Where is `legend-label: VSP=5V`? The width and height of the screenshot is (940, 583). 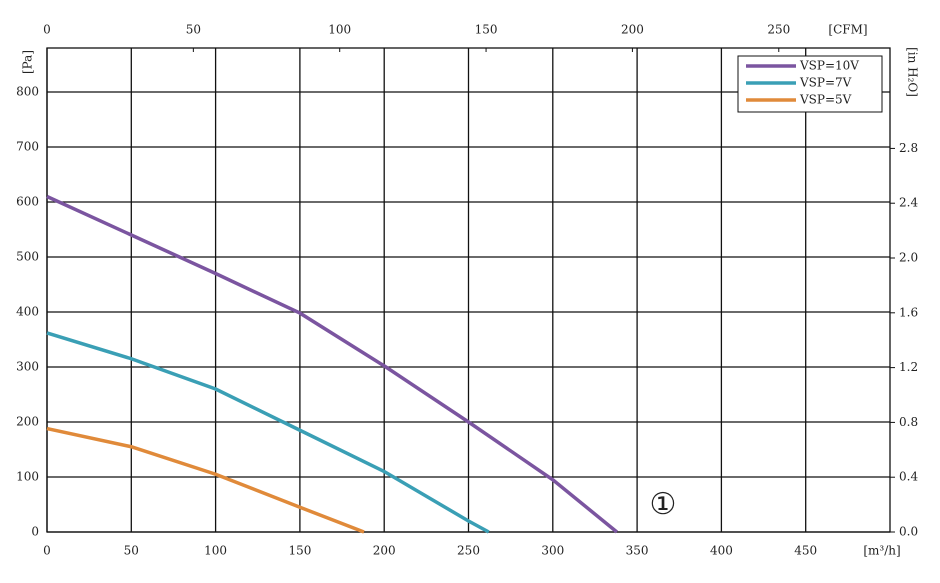
legend-label: VSP=5V is located at coordinates (825, 100).